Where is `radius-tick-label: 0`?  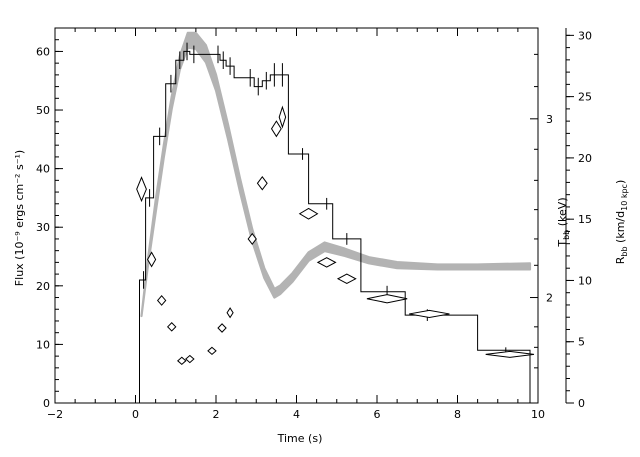 radius-tick-label: 0 is located at coordinates (581, 403).